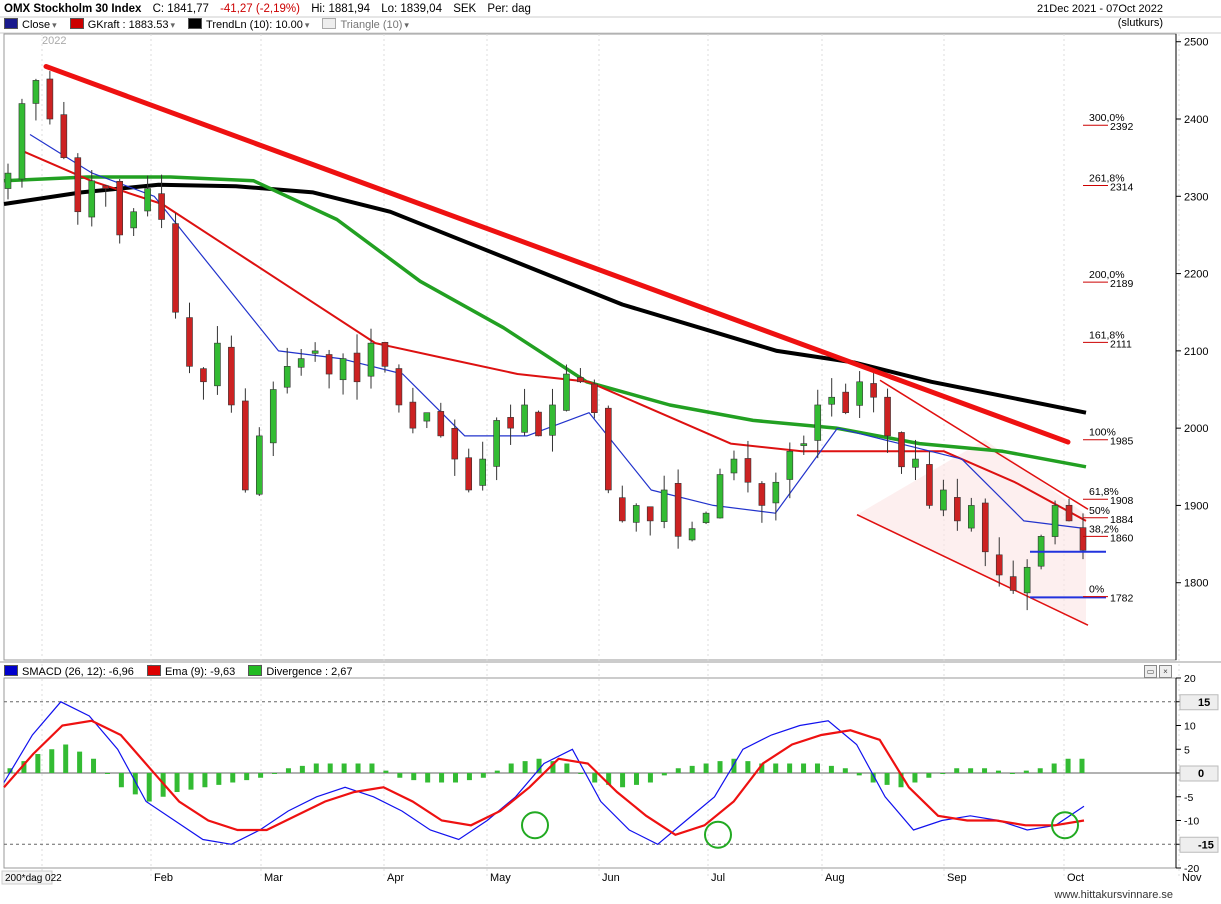 The height and width of the screenshot is (904, 1221). I want to click on x-tick-label: May, so click(500, 878).